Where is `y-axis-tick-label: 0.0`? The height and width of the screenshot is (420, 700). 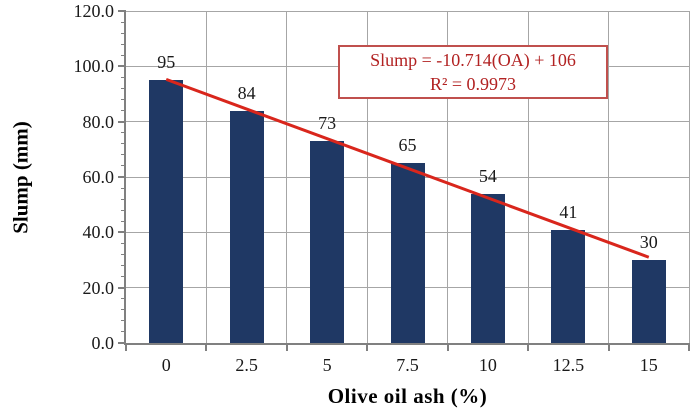 y-axis-tick-label: 0.0 is located at coordinates (103, 343).